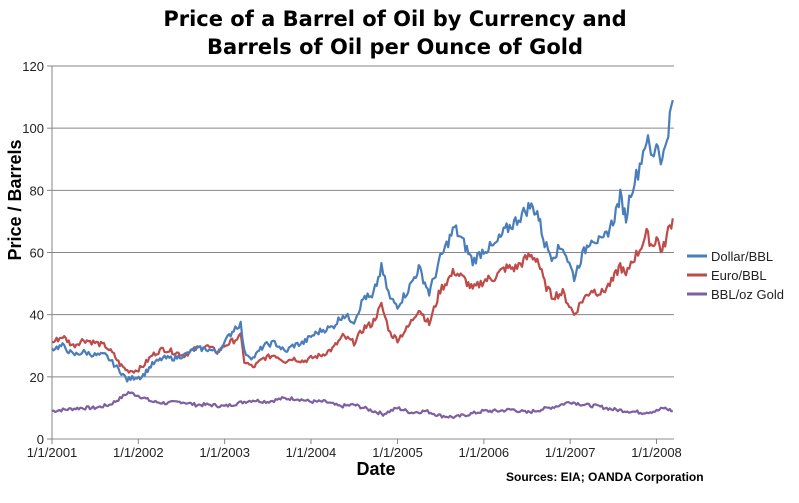 The width and height of the screenshot is (799, 503). Describe the element at coordinates (747, 294) in the screenshot. I see `legend-label: BBL/oz Gold` at that location.